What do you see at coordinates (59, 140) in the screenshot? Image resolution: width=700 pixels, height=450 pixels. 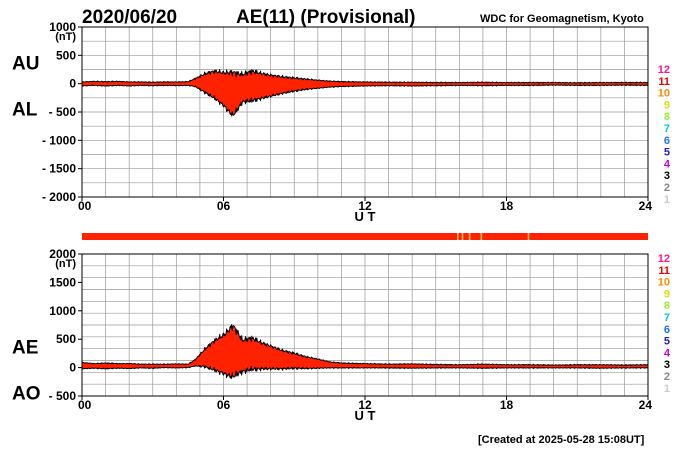 I see `y-tick-label: - 1000` at bounding box center [59, 140].